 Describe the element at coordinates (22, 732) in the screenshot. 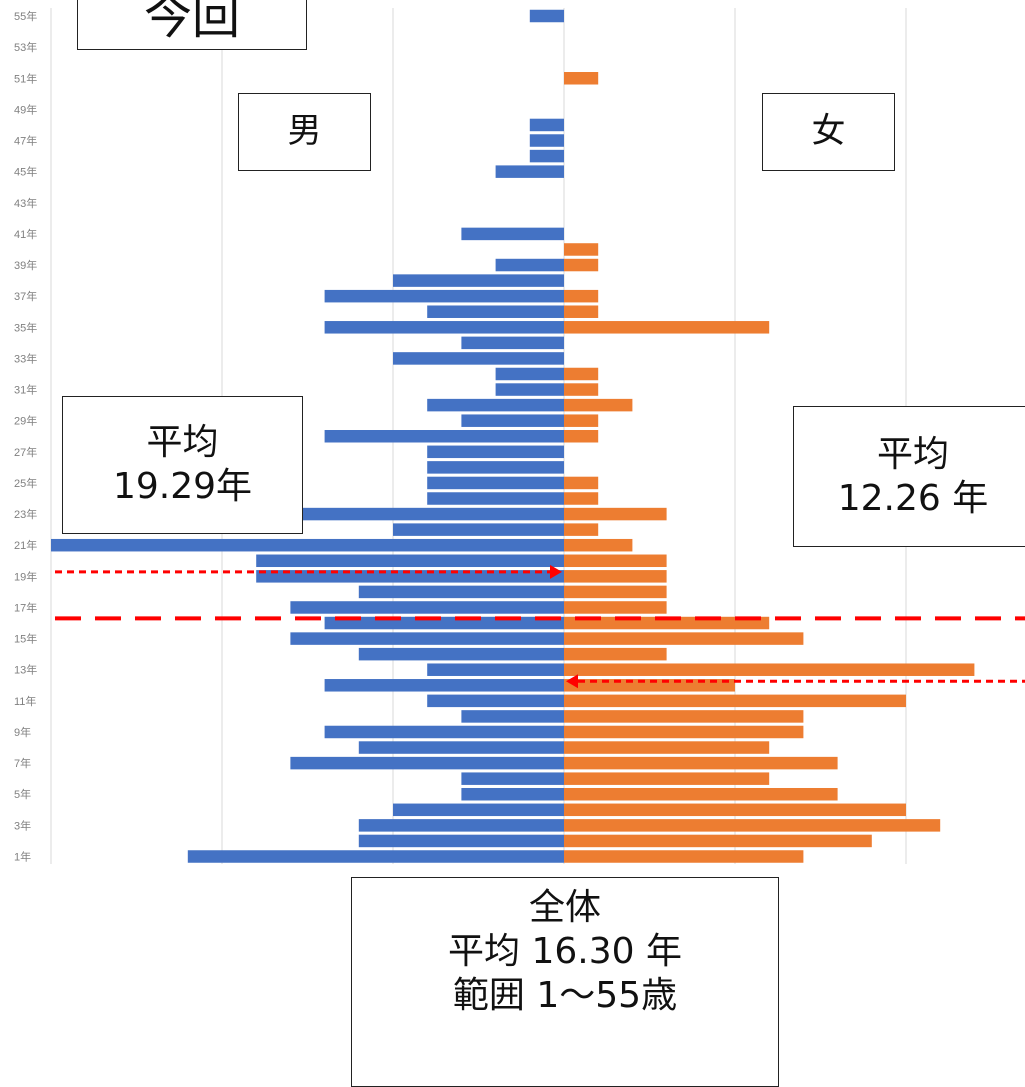

I see `y-tick-label: 9年` at that location.